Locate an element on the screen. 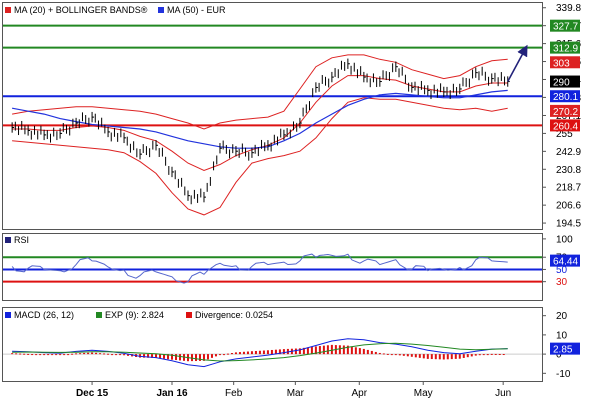 The height and width of the screenshot is (400, 590). macd-value-badge is located at coordinates (565, 348).